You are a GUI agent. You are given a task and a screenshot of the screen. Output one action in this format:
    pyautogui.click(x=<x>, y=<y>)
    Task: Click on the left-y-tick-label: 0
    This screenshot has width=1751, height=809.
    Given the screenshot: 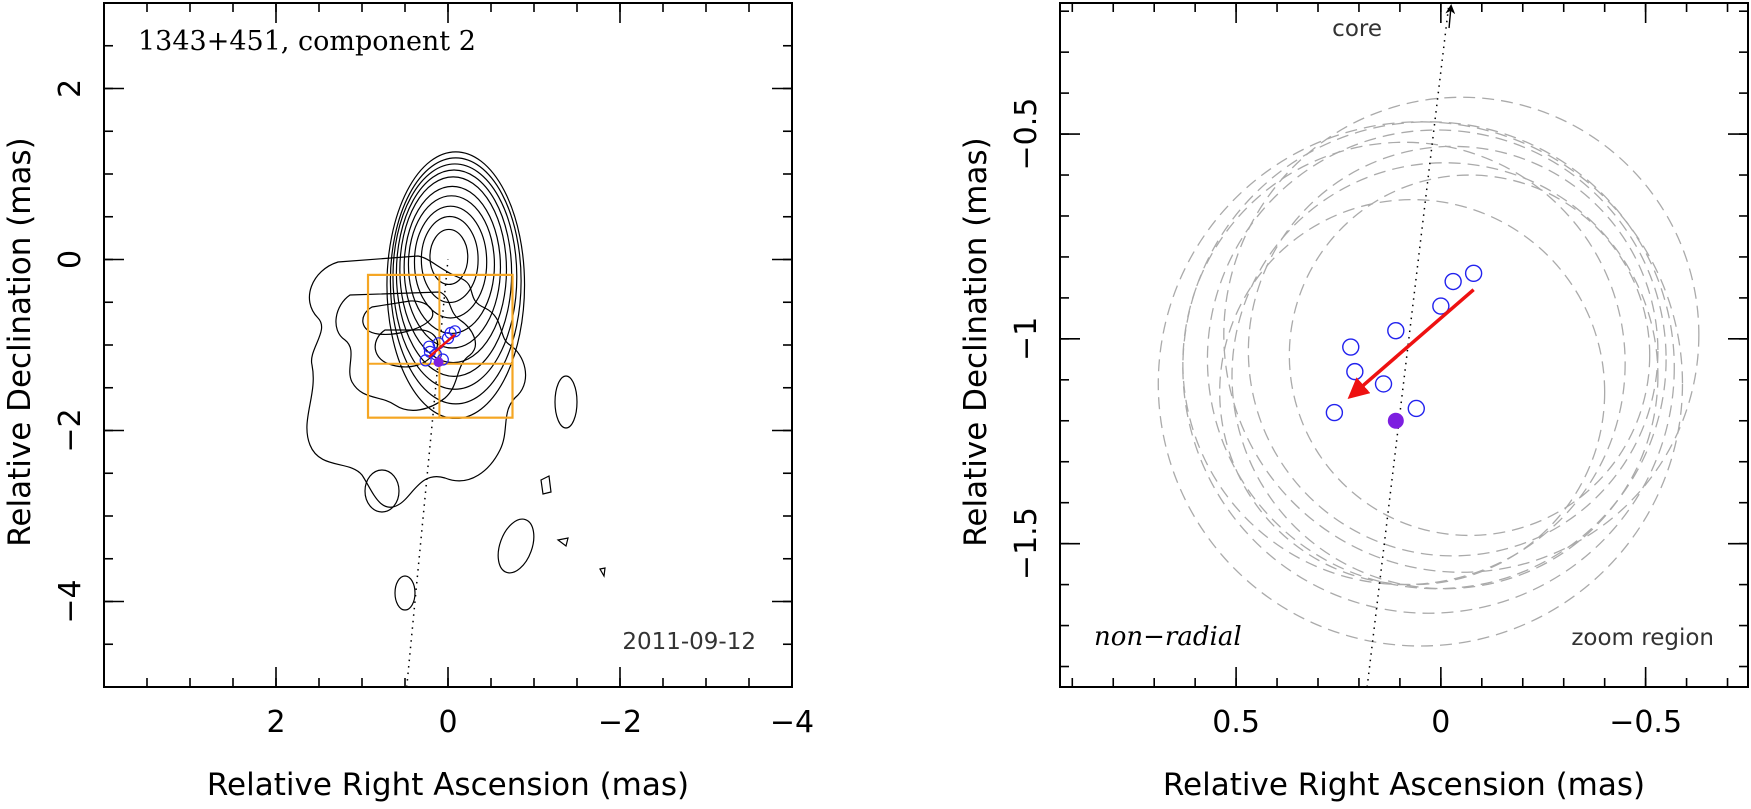 What is the action you would take?
    pyautogui.click(x=70, y=259)
    